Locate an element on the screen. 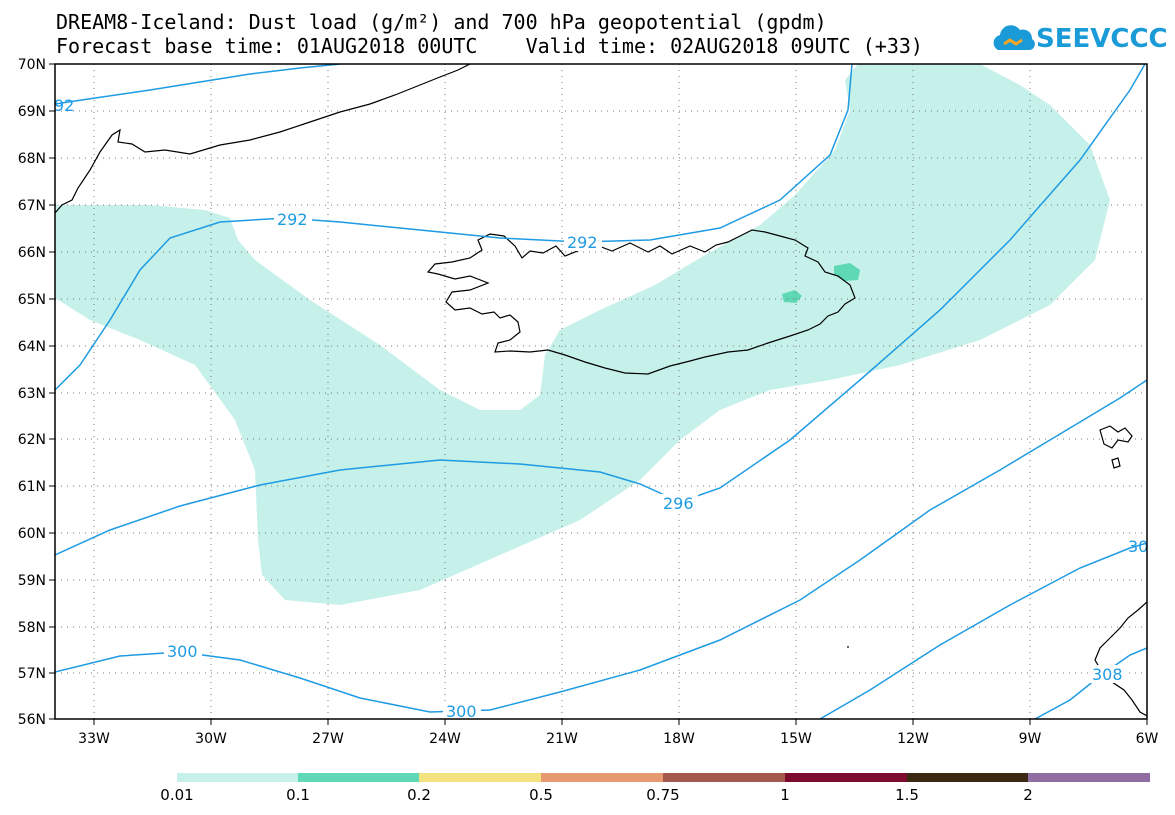 Image resolution: width=1175 pixels, height=815 pixels. contour-label-30x: 30 is located at coordinates (1138, 546).